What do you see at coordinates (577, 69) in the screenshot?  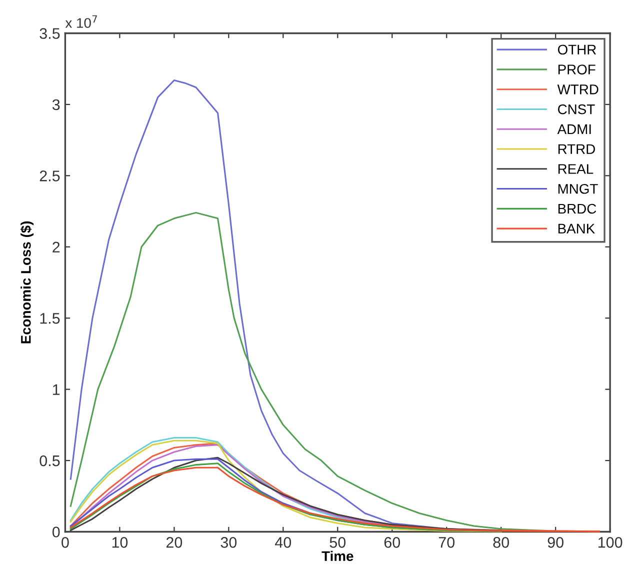 I see `legend-label: PROF` at bounding box center [577, 69].